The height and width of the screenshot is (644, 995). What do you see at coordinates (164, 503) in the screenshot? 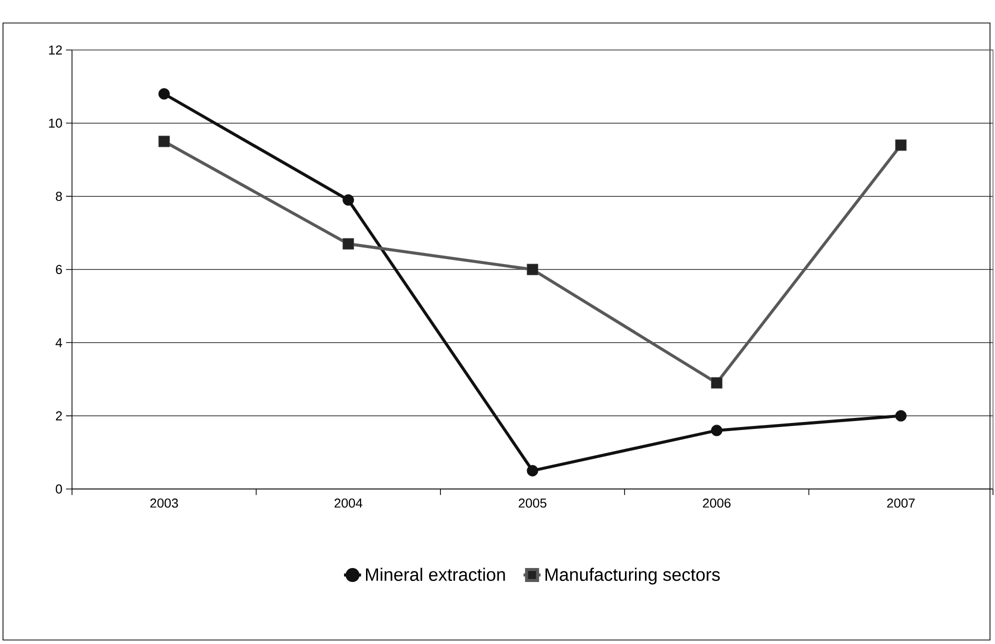
I see `x-tick-label: 2003` at bounding box center [164, 503].